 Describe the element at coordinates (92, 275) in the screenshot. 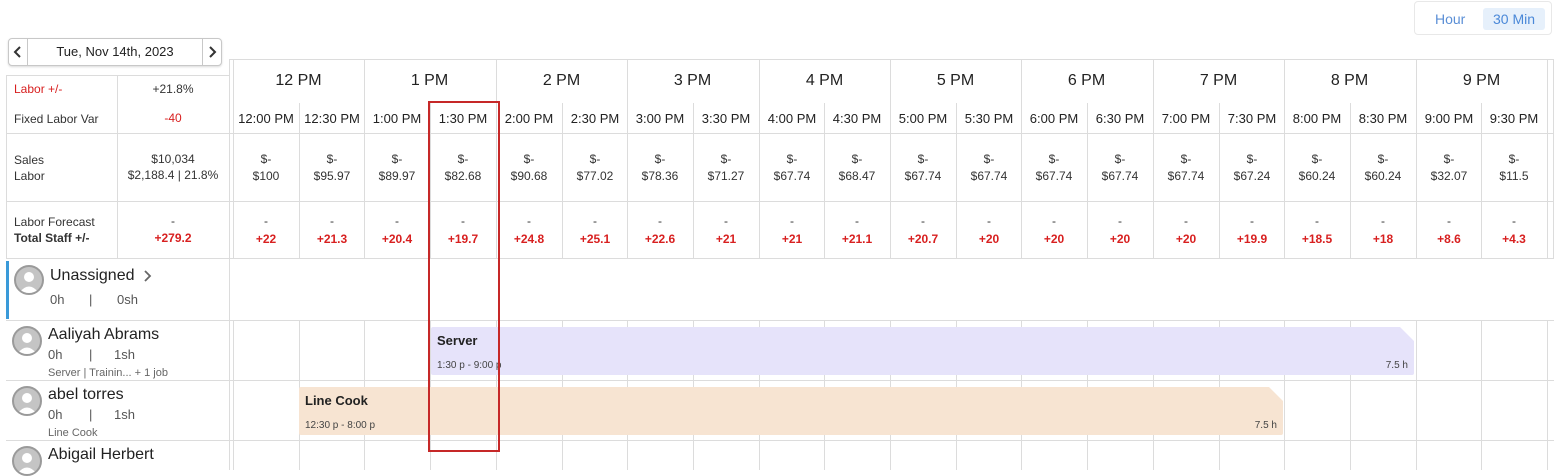

I see `employee-name: Unassigned` at that location.